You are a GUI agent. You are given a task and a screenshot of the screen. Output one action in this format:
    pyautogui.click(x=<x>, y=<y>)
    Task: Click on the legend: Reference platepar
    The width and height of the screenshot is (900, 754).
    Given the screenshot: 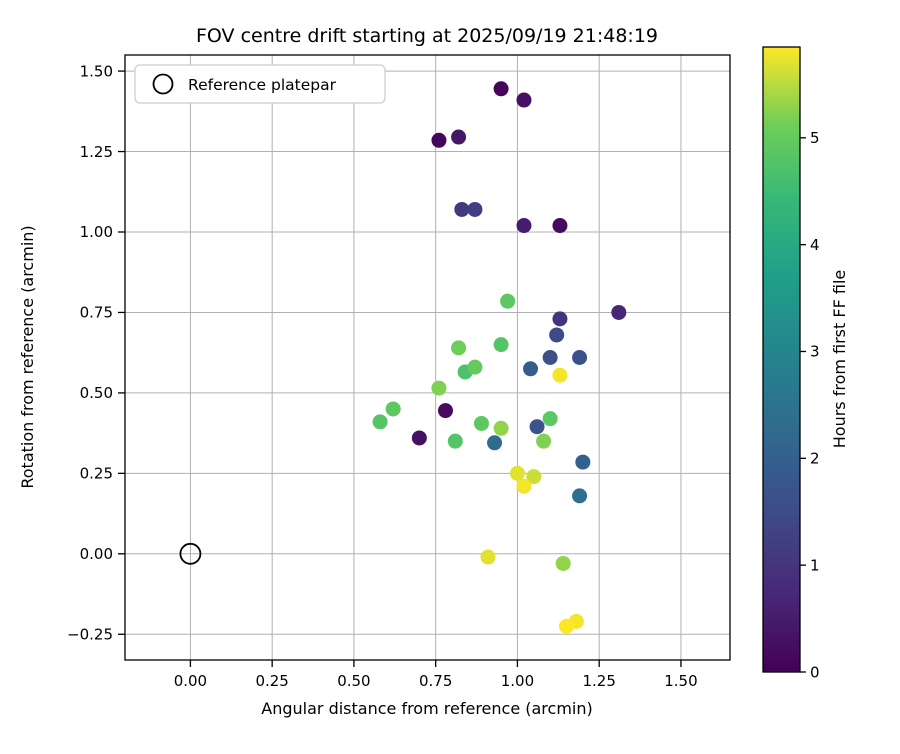 What is the action you would take?
    pyautogui.click(x=260, y=84)
    